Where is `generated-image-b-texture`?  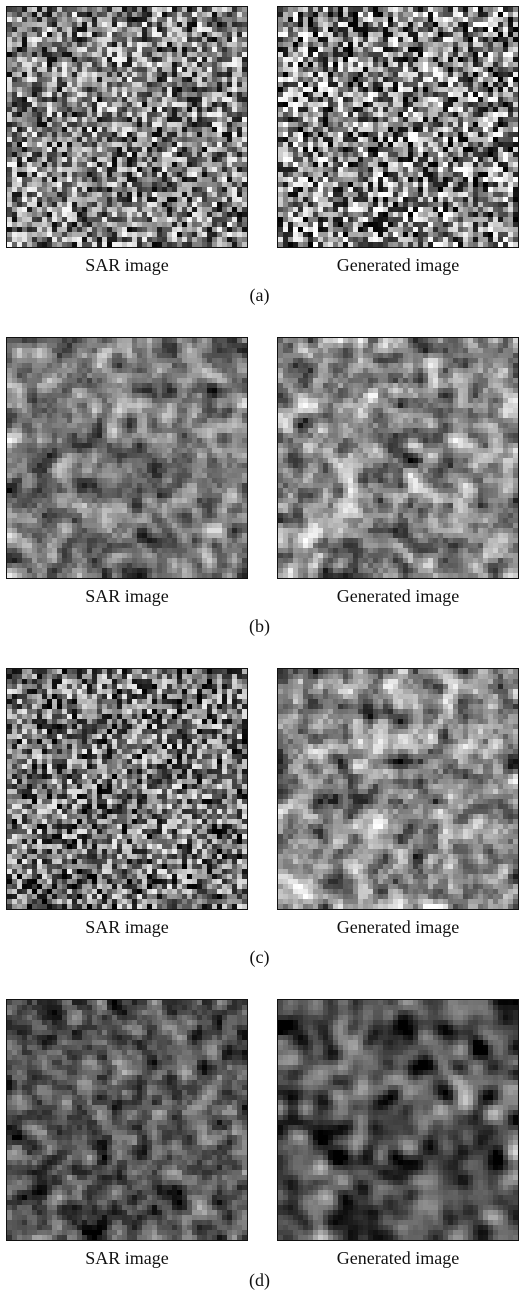 generated-image-b-texture is located at coordinates (398, 458).